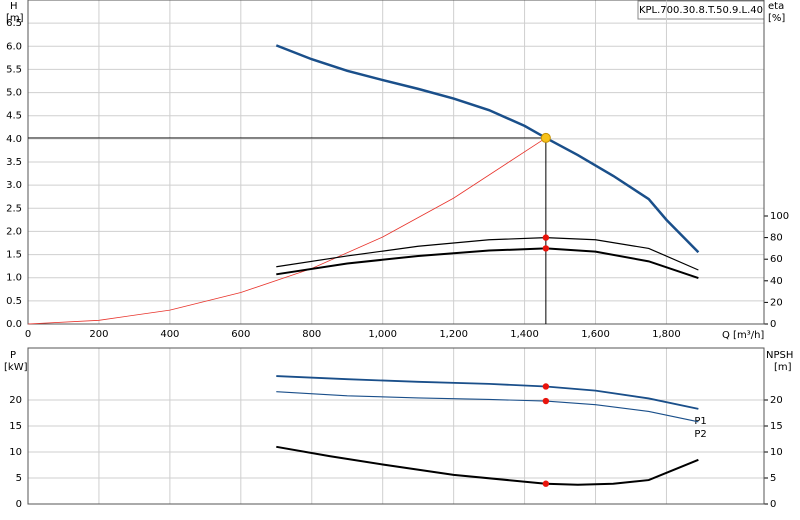 This screenshot has height=520, width=800. Describe the element at coordinates (14, 278) in the screenshot. I see `y-tick-label: 1.0` at that location.